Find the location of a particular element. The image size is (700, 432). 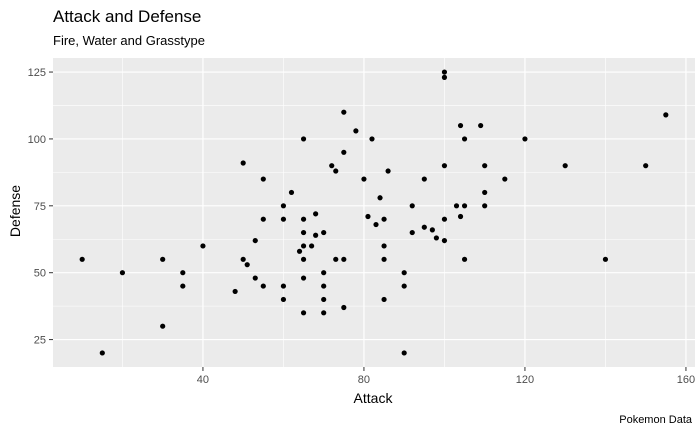

chart-subtitle: Fire, Water and Grasstype is located at coordinates (129, 40).